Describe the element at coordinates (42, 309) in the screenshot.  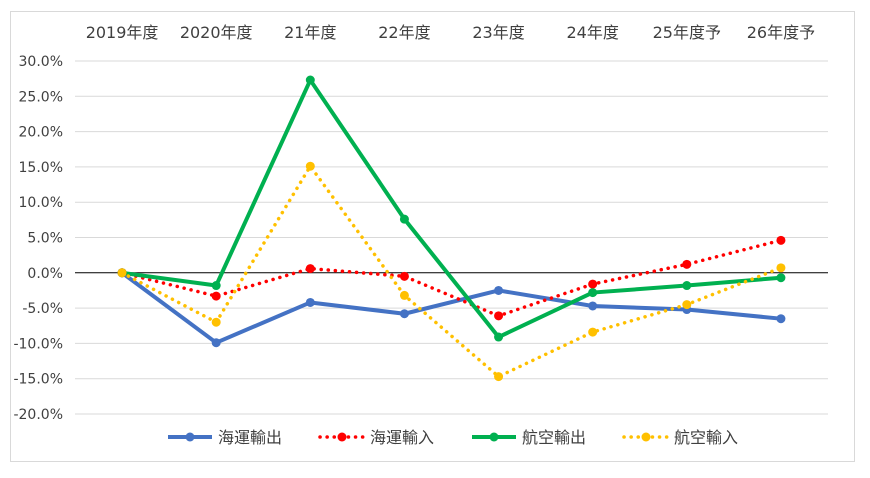
I see `y-tick-label: -5.0%` at that location.